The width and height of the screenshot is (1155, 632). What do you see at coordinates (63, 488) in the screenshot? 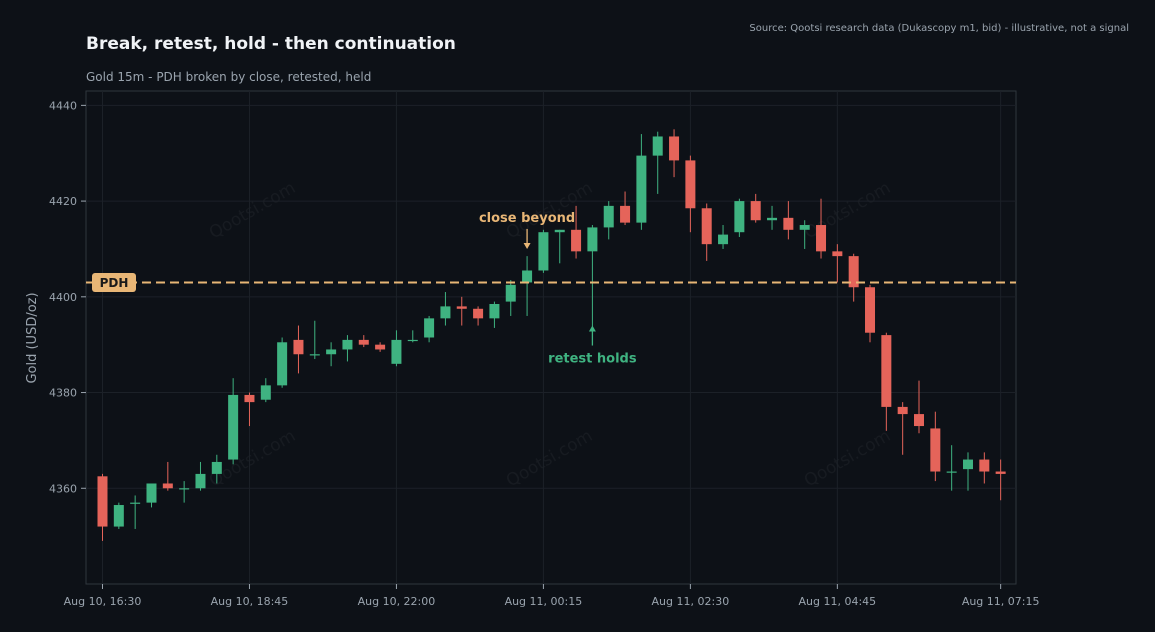
I see `y-tick-label: 4360` at bounding box center [63, 488].